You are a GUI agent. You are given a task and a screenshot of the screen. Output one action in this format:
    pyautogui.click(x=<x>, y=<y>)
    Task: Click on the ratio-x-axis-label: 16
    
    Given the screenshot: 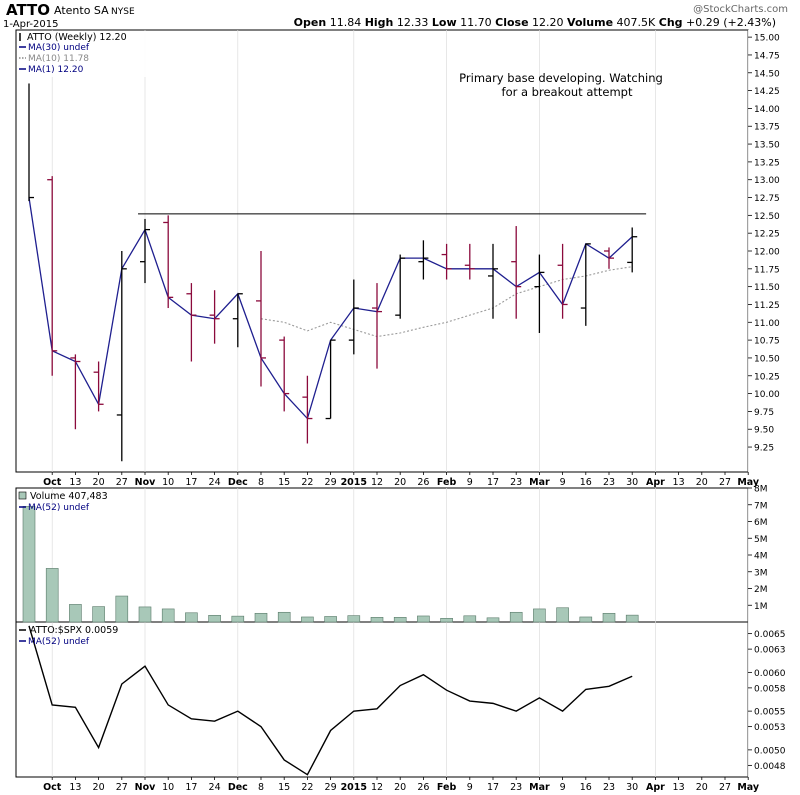 What is the action you would take?
    pyautogui.click(x=586, y=787)
    